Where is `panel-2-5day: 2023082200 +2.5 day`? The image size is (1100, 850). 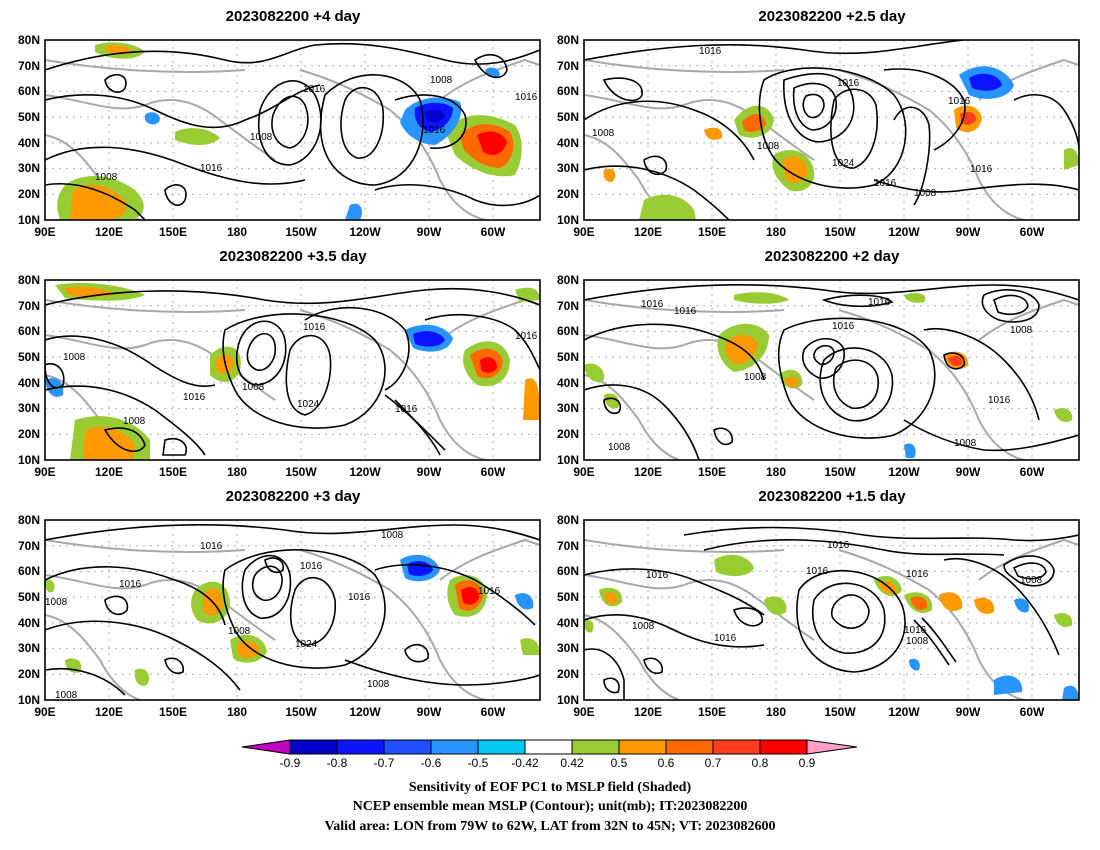
panel-2-5day: 2023082200 +2.5 day is located at coordinates (818, 123).